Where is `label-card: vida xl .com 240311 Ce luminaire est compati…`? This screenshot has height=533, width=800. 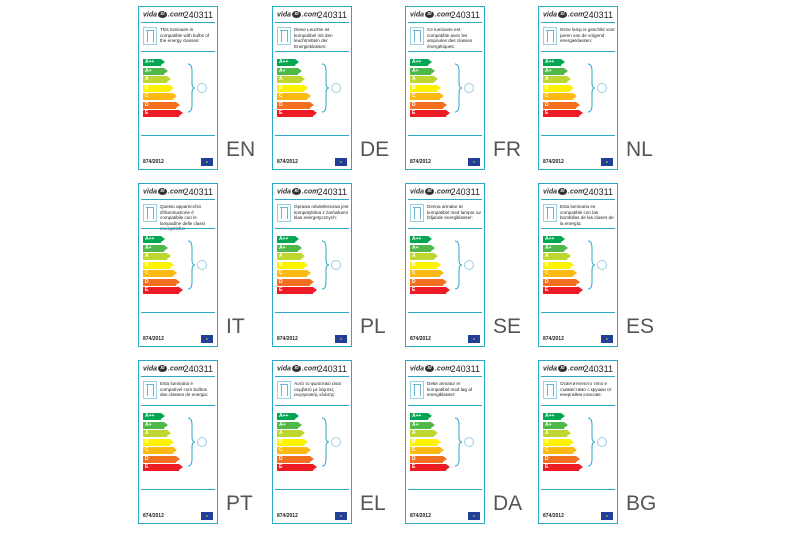 label-card: vida xl .com 240311 Ce luminaire est compati… is located at coordinates (445, 88).